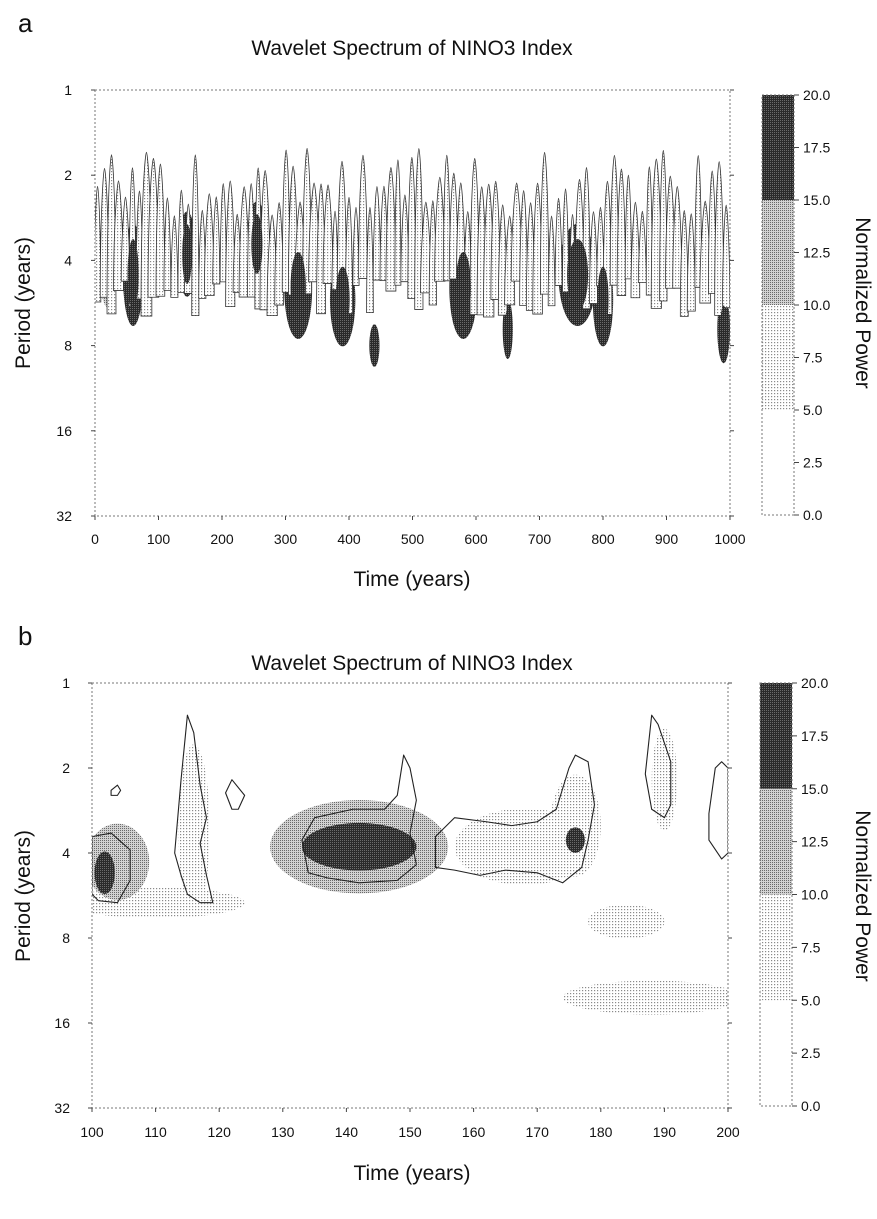  What do you see at coordinates (811, 1053) in the screenshot?
I see `colorbar-tick-label: 2.5` at bounding box center [811, 1053].